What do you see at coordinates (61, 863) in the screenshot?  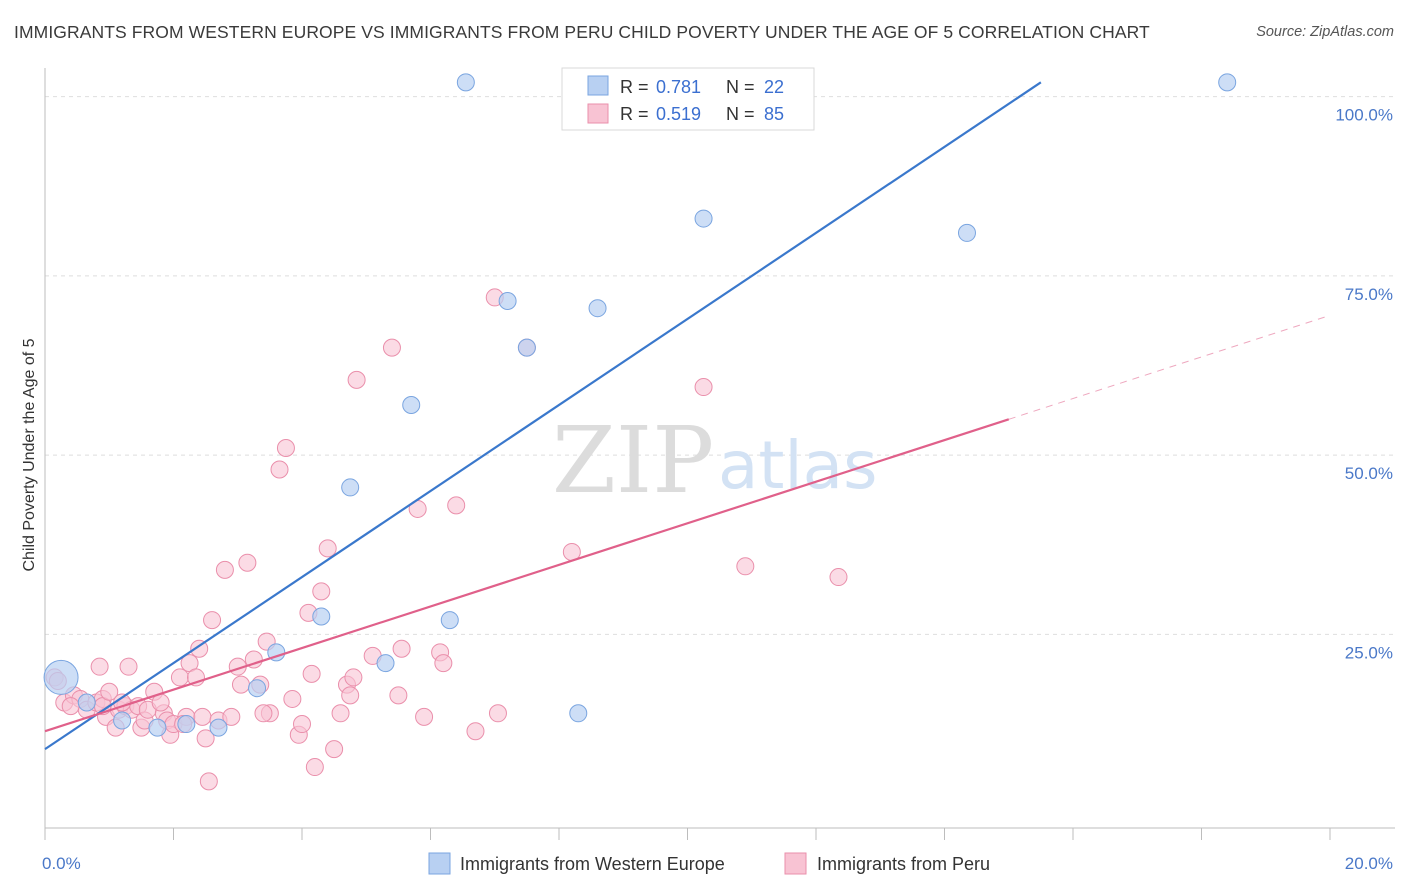 I see `x-tick-label-min: 0.0%` at bounding box center [61, 863].